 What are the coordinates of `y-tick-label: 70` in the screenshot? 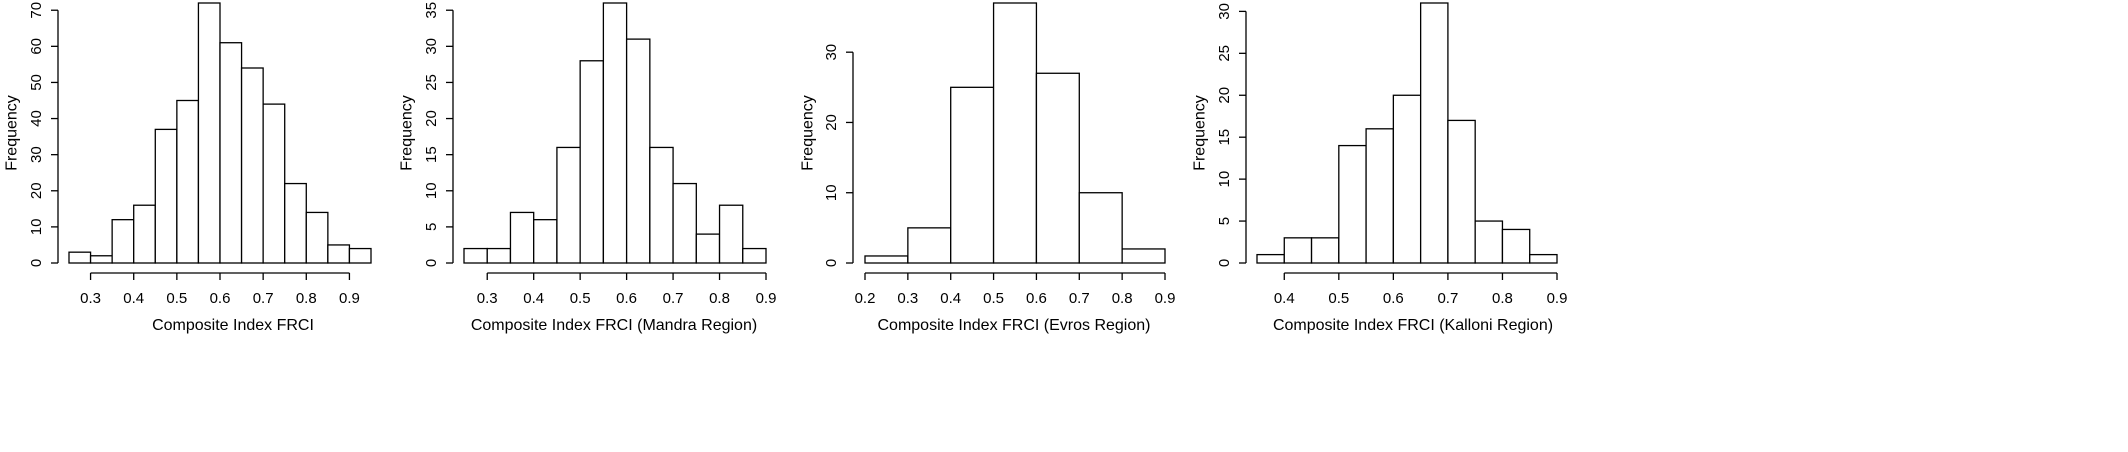 It's located at (36, 10).